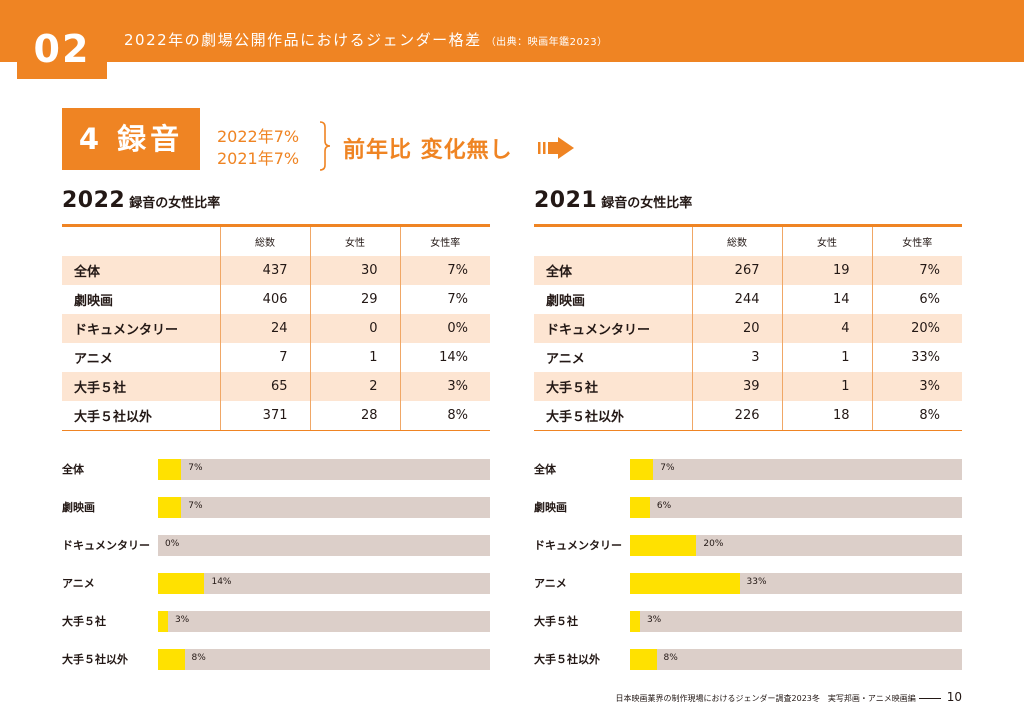  What do you see at coordinates (546, 42) in the screenshot?
I see `source-note: （出典：映画年鑑2023）` at bounding box center [546, 42].